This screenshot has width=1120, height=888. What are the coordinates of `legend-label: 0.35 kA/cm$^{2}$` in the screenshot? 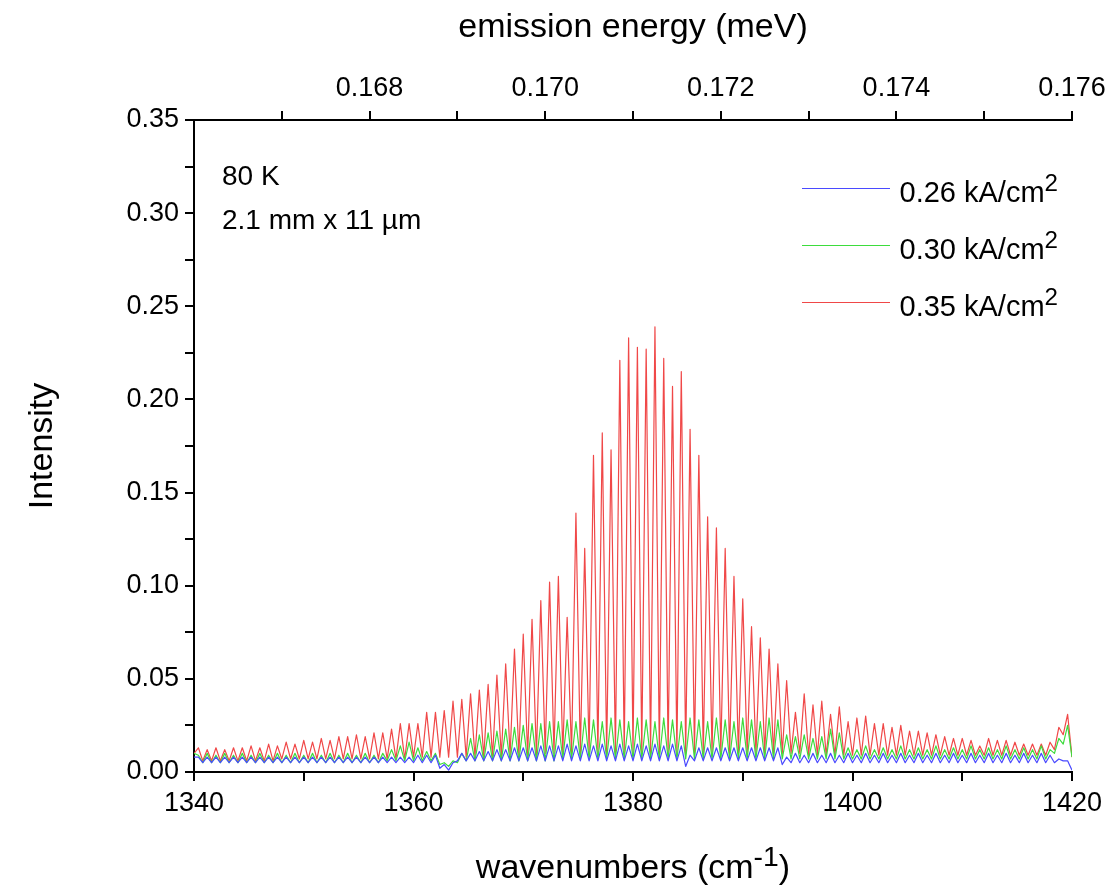 It's located at (978, 302).